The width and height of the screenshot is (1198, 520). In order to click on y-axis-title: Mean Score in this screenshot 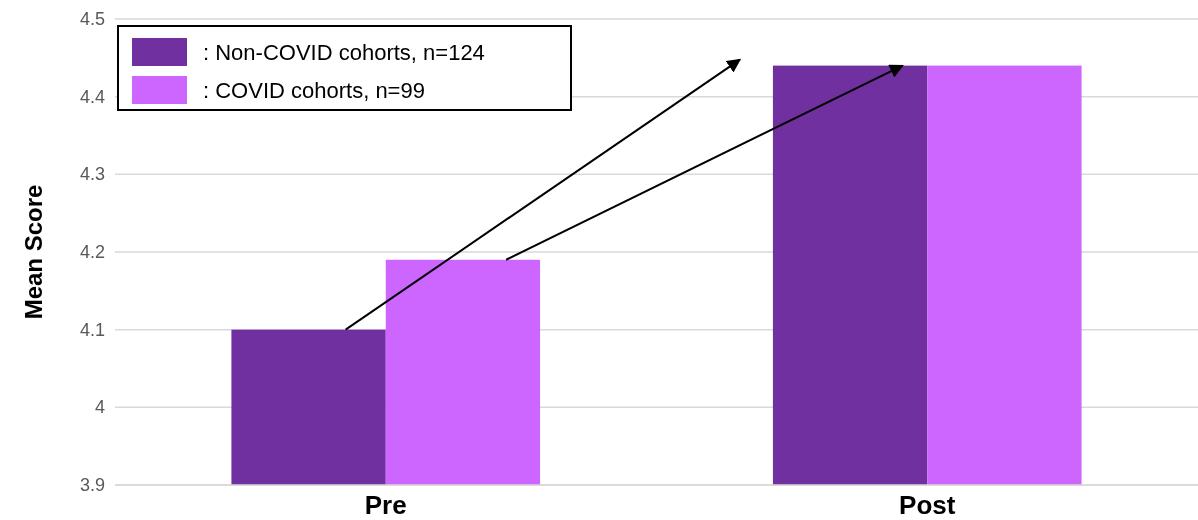, I will do `click(33, 252)`.